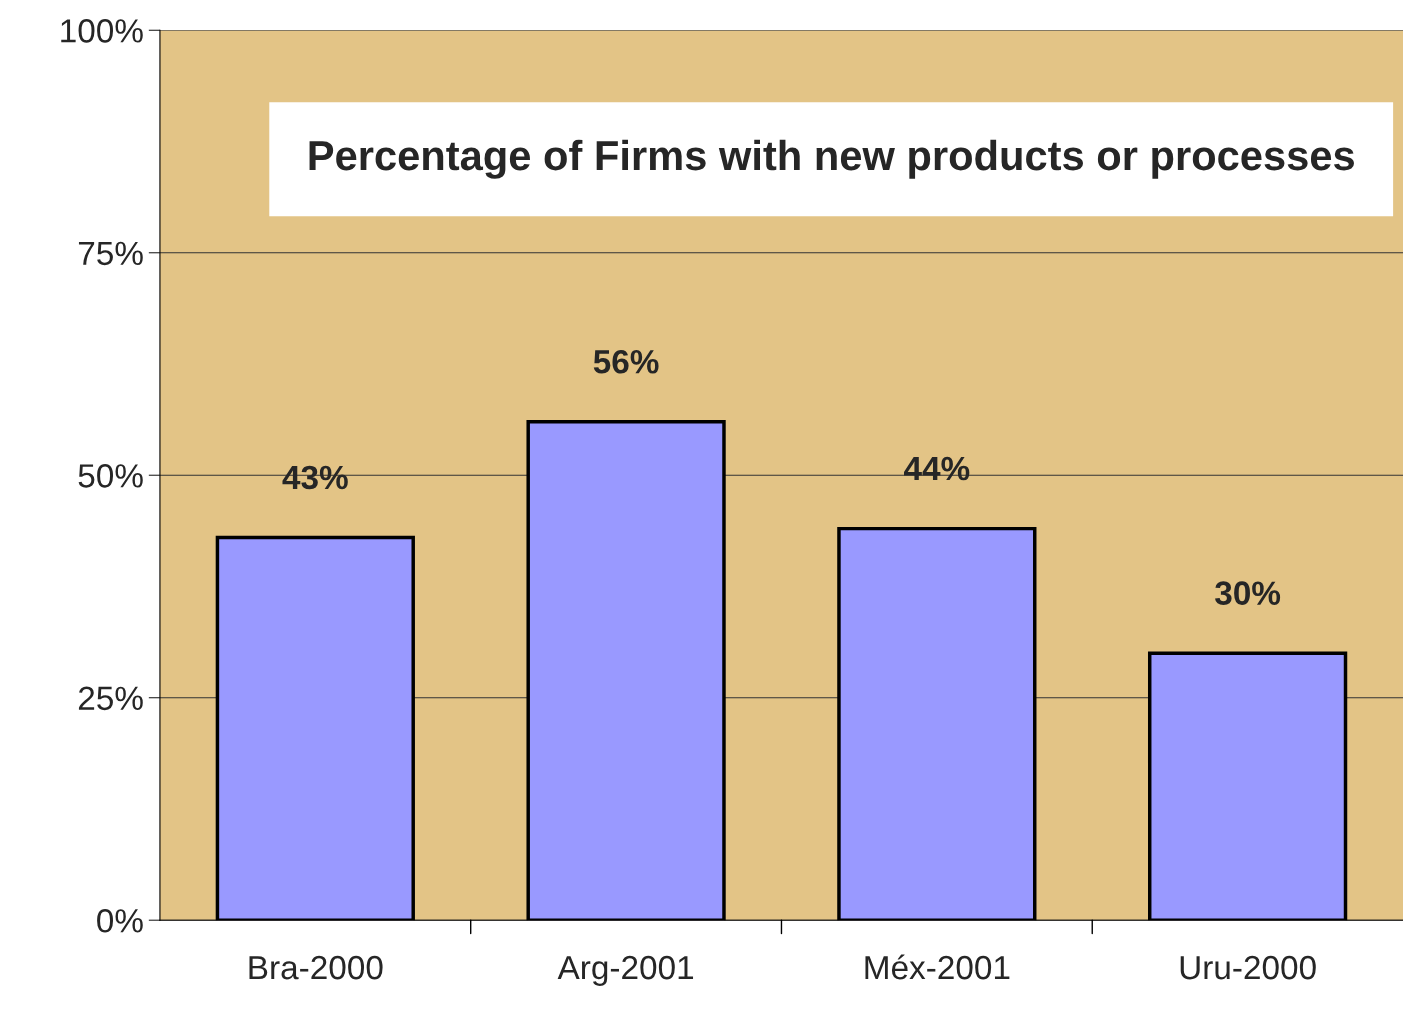 The width and height of the screenshot is (1403, 1009). I want to click on x-tick-label: Méx-2001, so click(937, 967).